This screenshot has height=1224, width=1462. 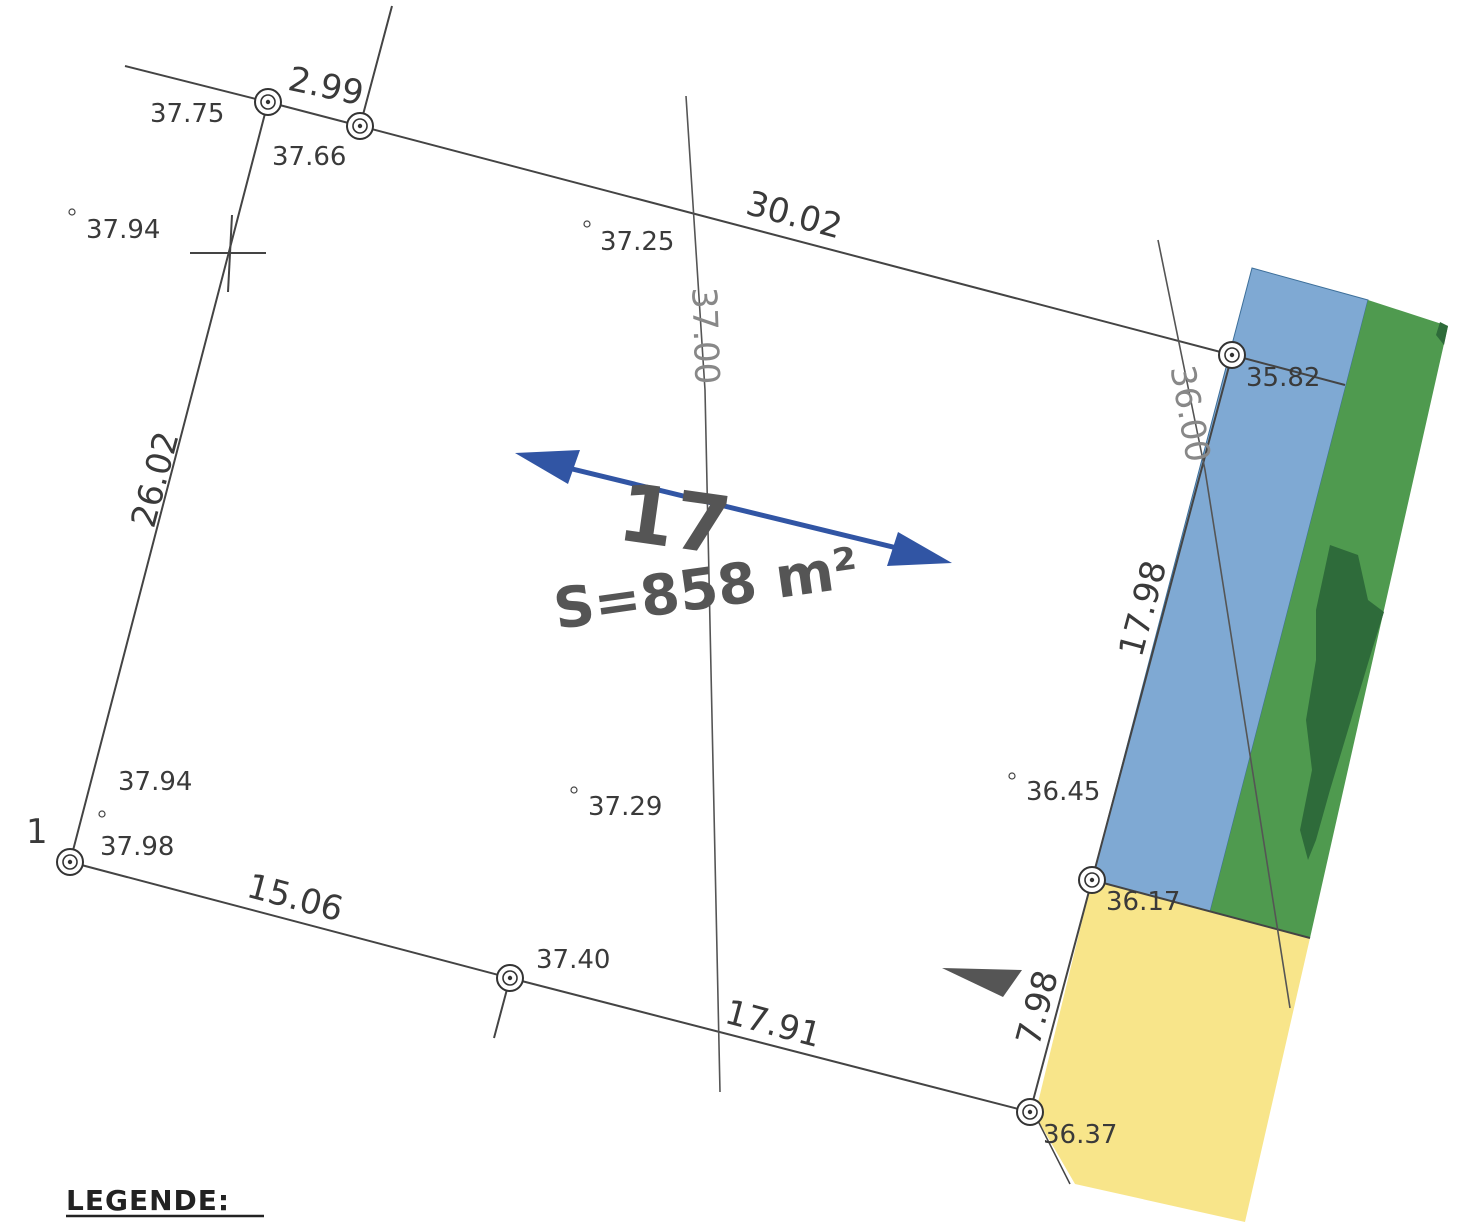 I want to click on dim-left: 26.02, so click(x=156, y=479).